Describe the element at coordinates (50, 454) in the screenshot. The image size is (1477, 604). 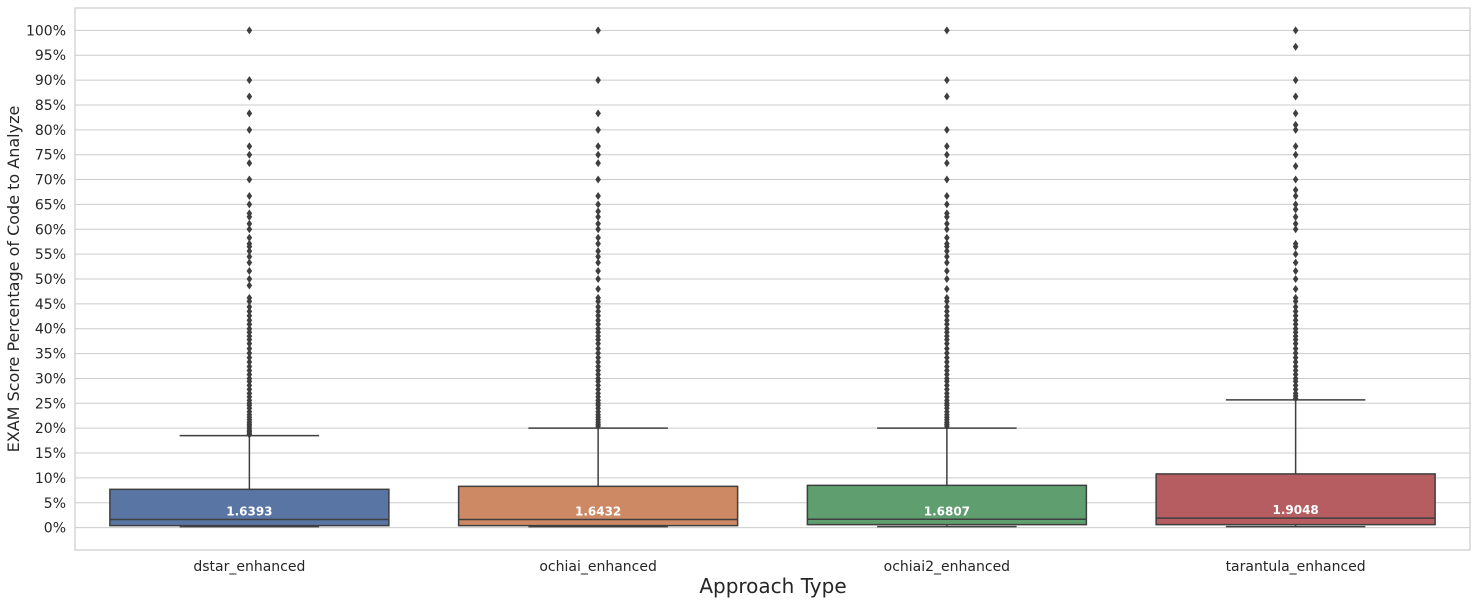
I see `y-tick-label: 15%` at that location.